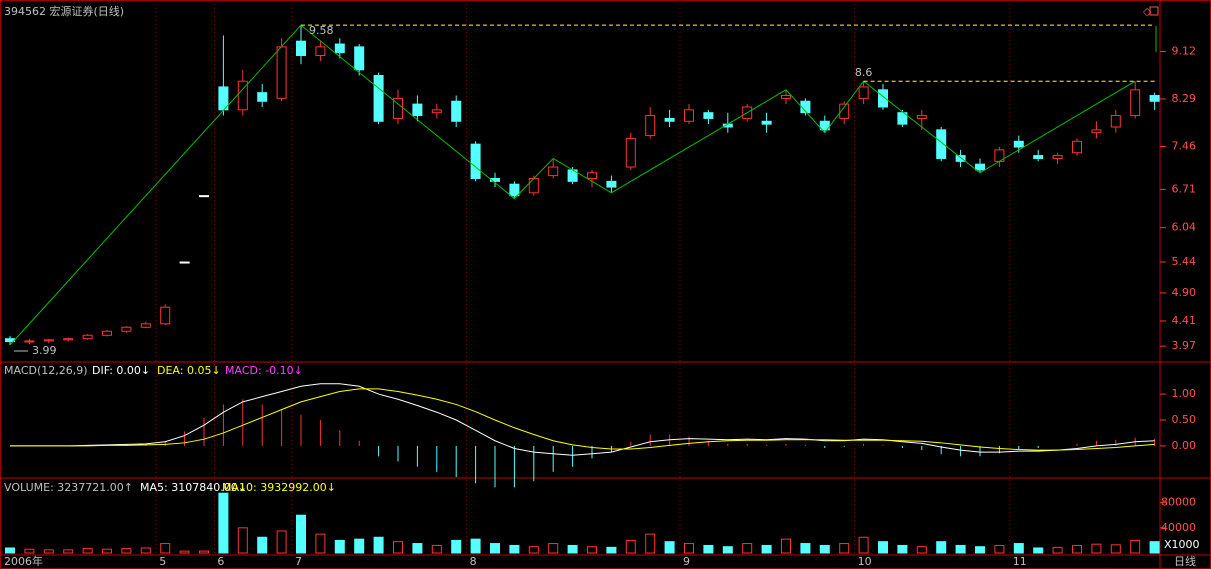 The width and height of the screenshot is (1211, 569). What do you see at coordinates (1178, 502) in the screenshot?
I see `y-tick-label: 80000` at bounding box center [1178, 502].